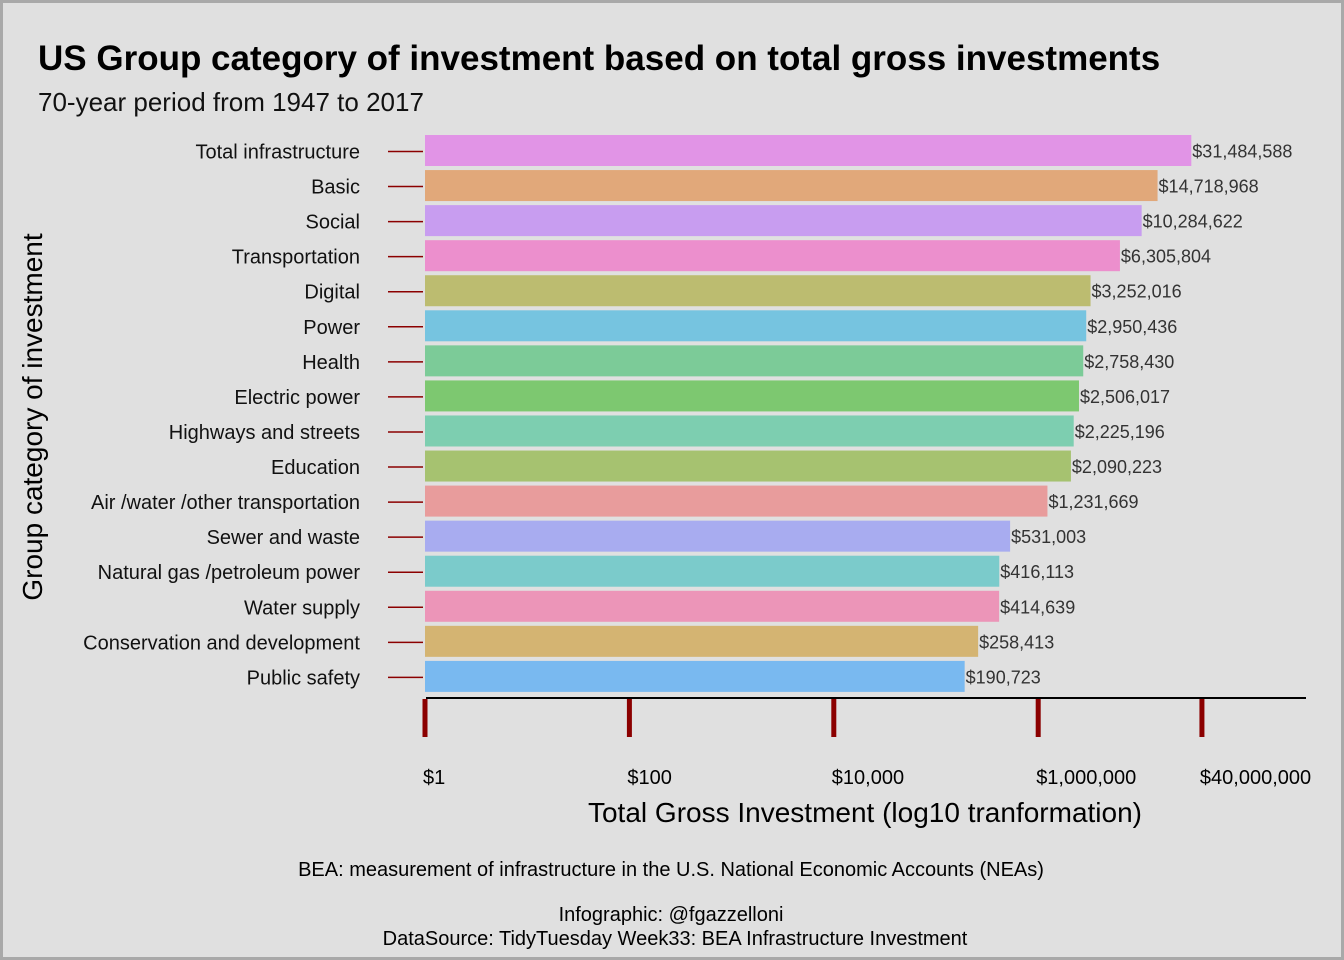  What do you see at coordinates (331, 363) in the screenshot?
I see `category-label: Health` at bounding box center [331, 363].